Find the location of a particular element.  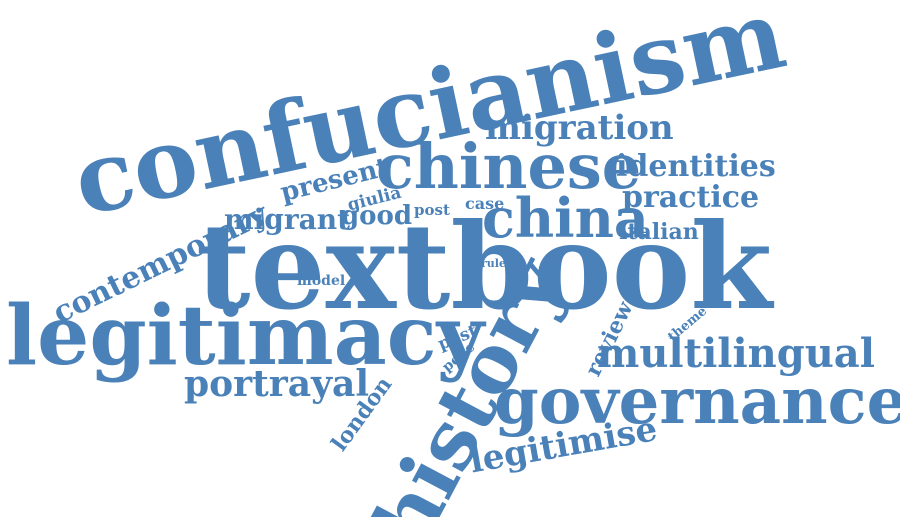

word-migrant: migrant is located at coordinates (287, 219).